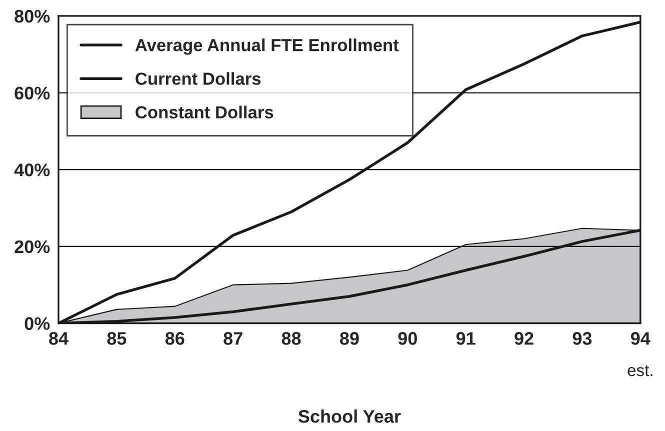 The width and height of the screenshot is (665, 431). Describe the element at coordinates (174, 338) in the screenshot. I see `x-tick-label: 86` at that location.